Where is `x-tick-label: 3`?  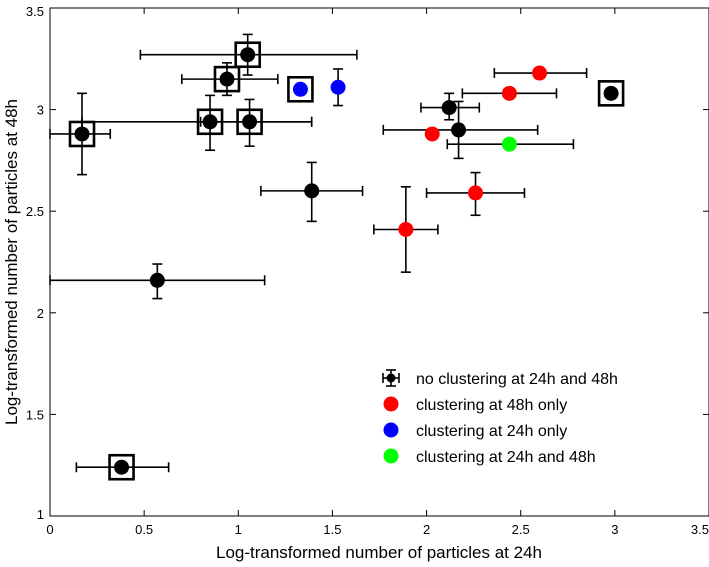
x-tick-label: 3 is located at coordinates (614, 529).